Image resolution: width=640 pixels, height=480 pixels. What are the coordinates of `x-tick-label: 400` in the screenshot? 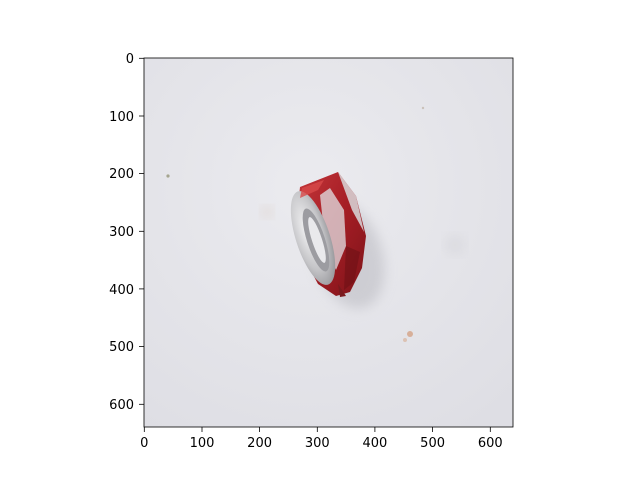 It's located at (374, 443).